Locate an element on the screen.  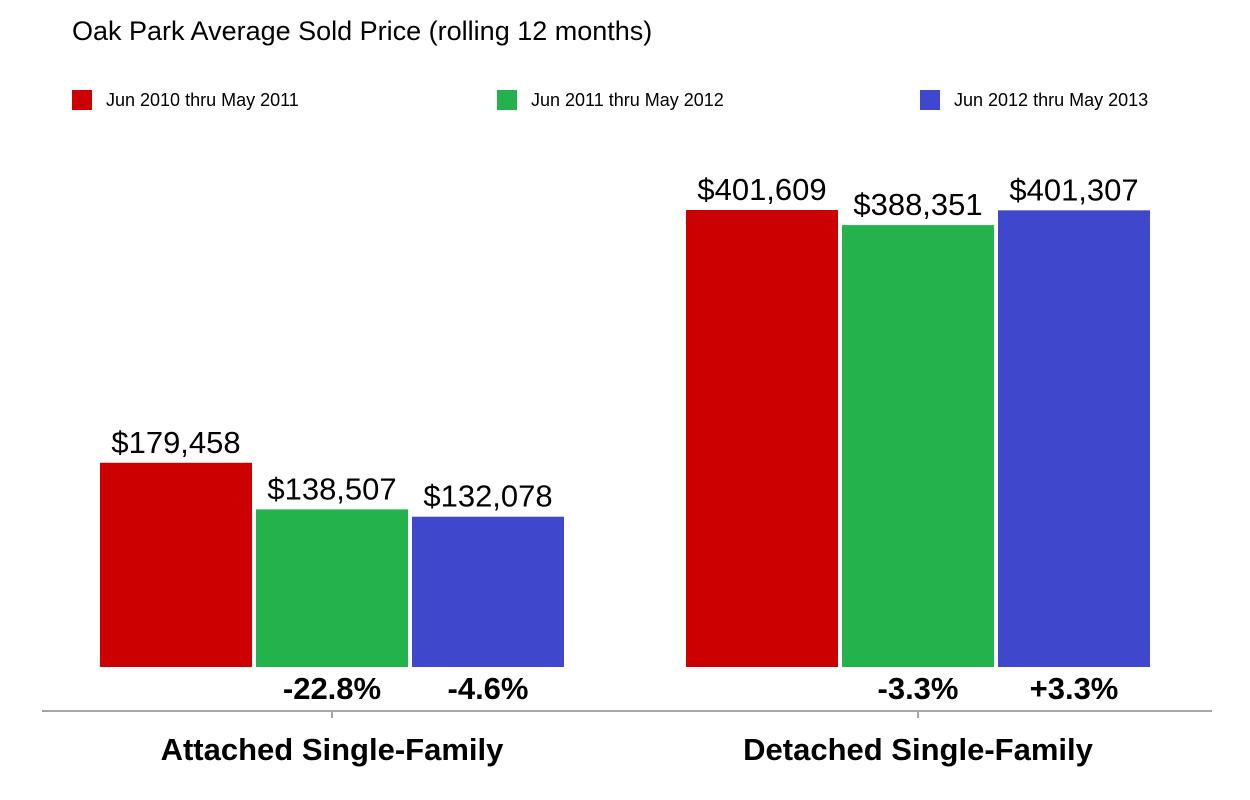
change-label: -22.8% is located at coordinates (332, 688).